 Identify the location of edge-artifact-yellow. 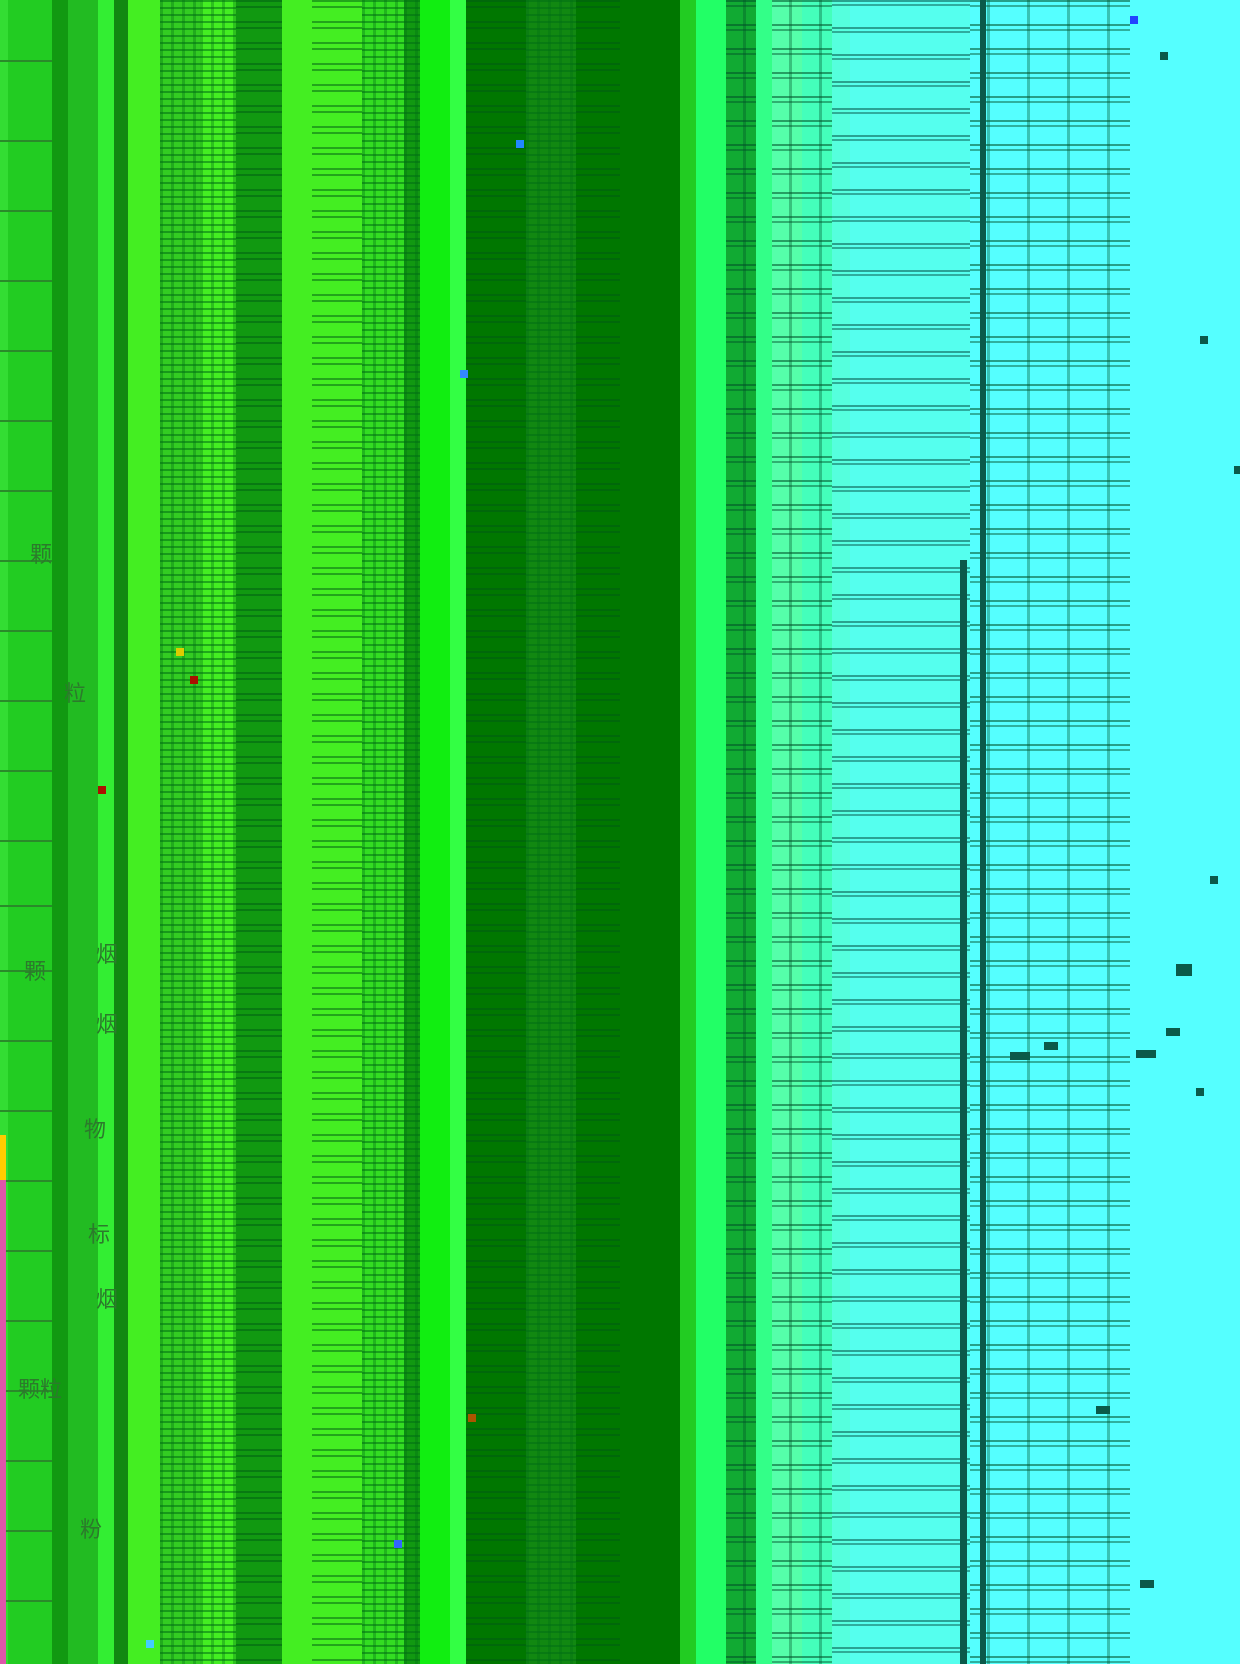
(3, 1157).